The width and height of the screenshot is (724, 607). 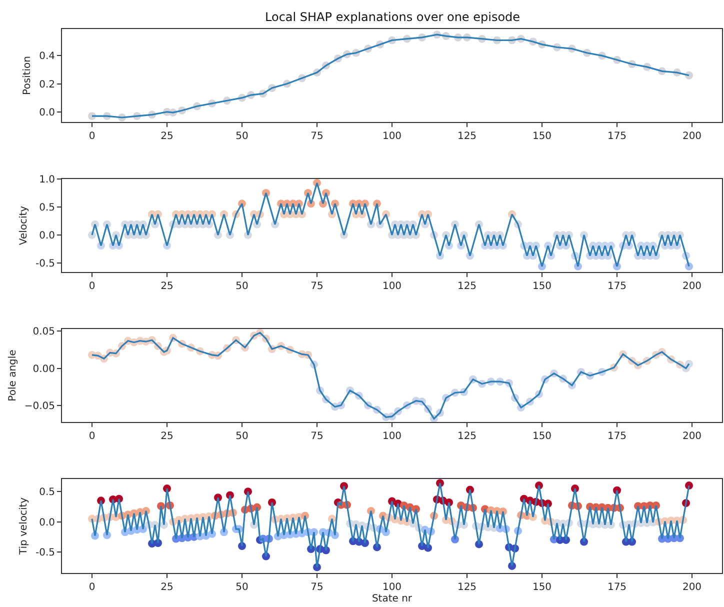 What do you see at coordinates (24, 226) in the screenshot?
I see `y-axis-title: Velocity` at bounding box center [24, 226].